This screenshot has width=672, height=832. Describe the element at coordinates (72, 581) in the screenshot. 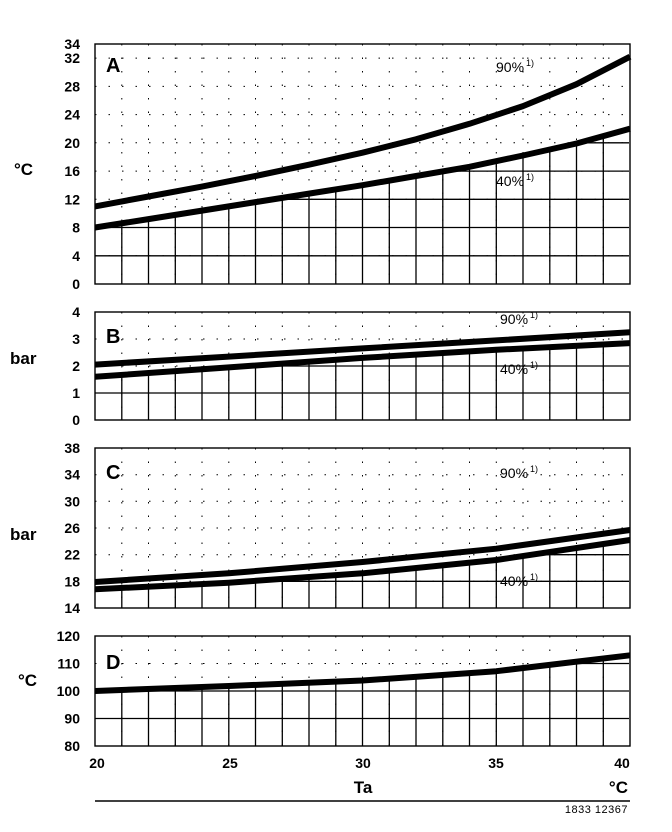

I see `y-tick-label: 18` at that location.